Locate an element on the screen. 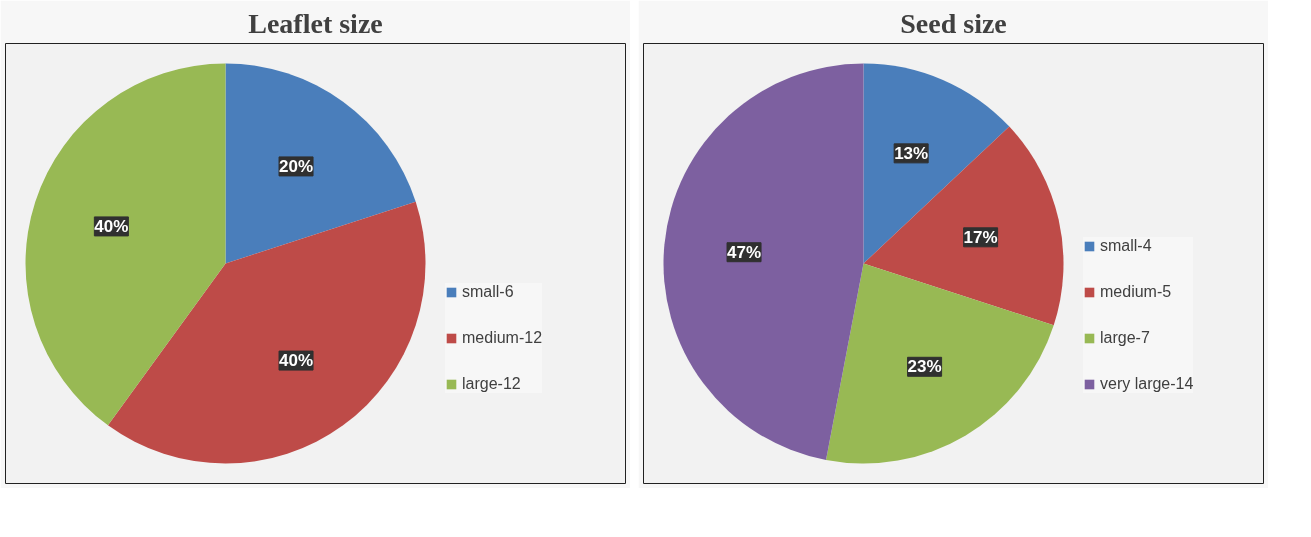 The height and width of the screenshot is (537, 1311). chart-title: Seed size is located at coordinates (953, 23).